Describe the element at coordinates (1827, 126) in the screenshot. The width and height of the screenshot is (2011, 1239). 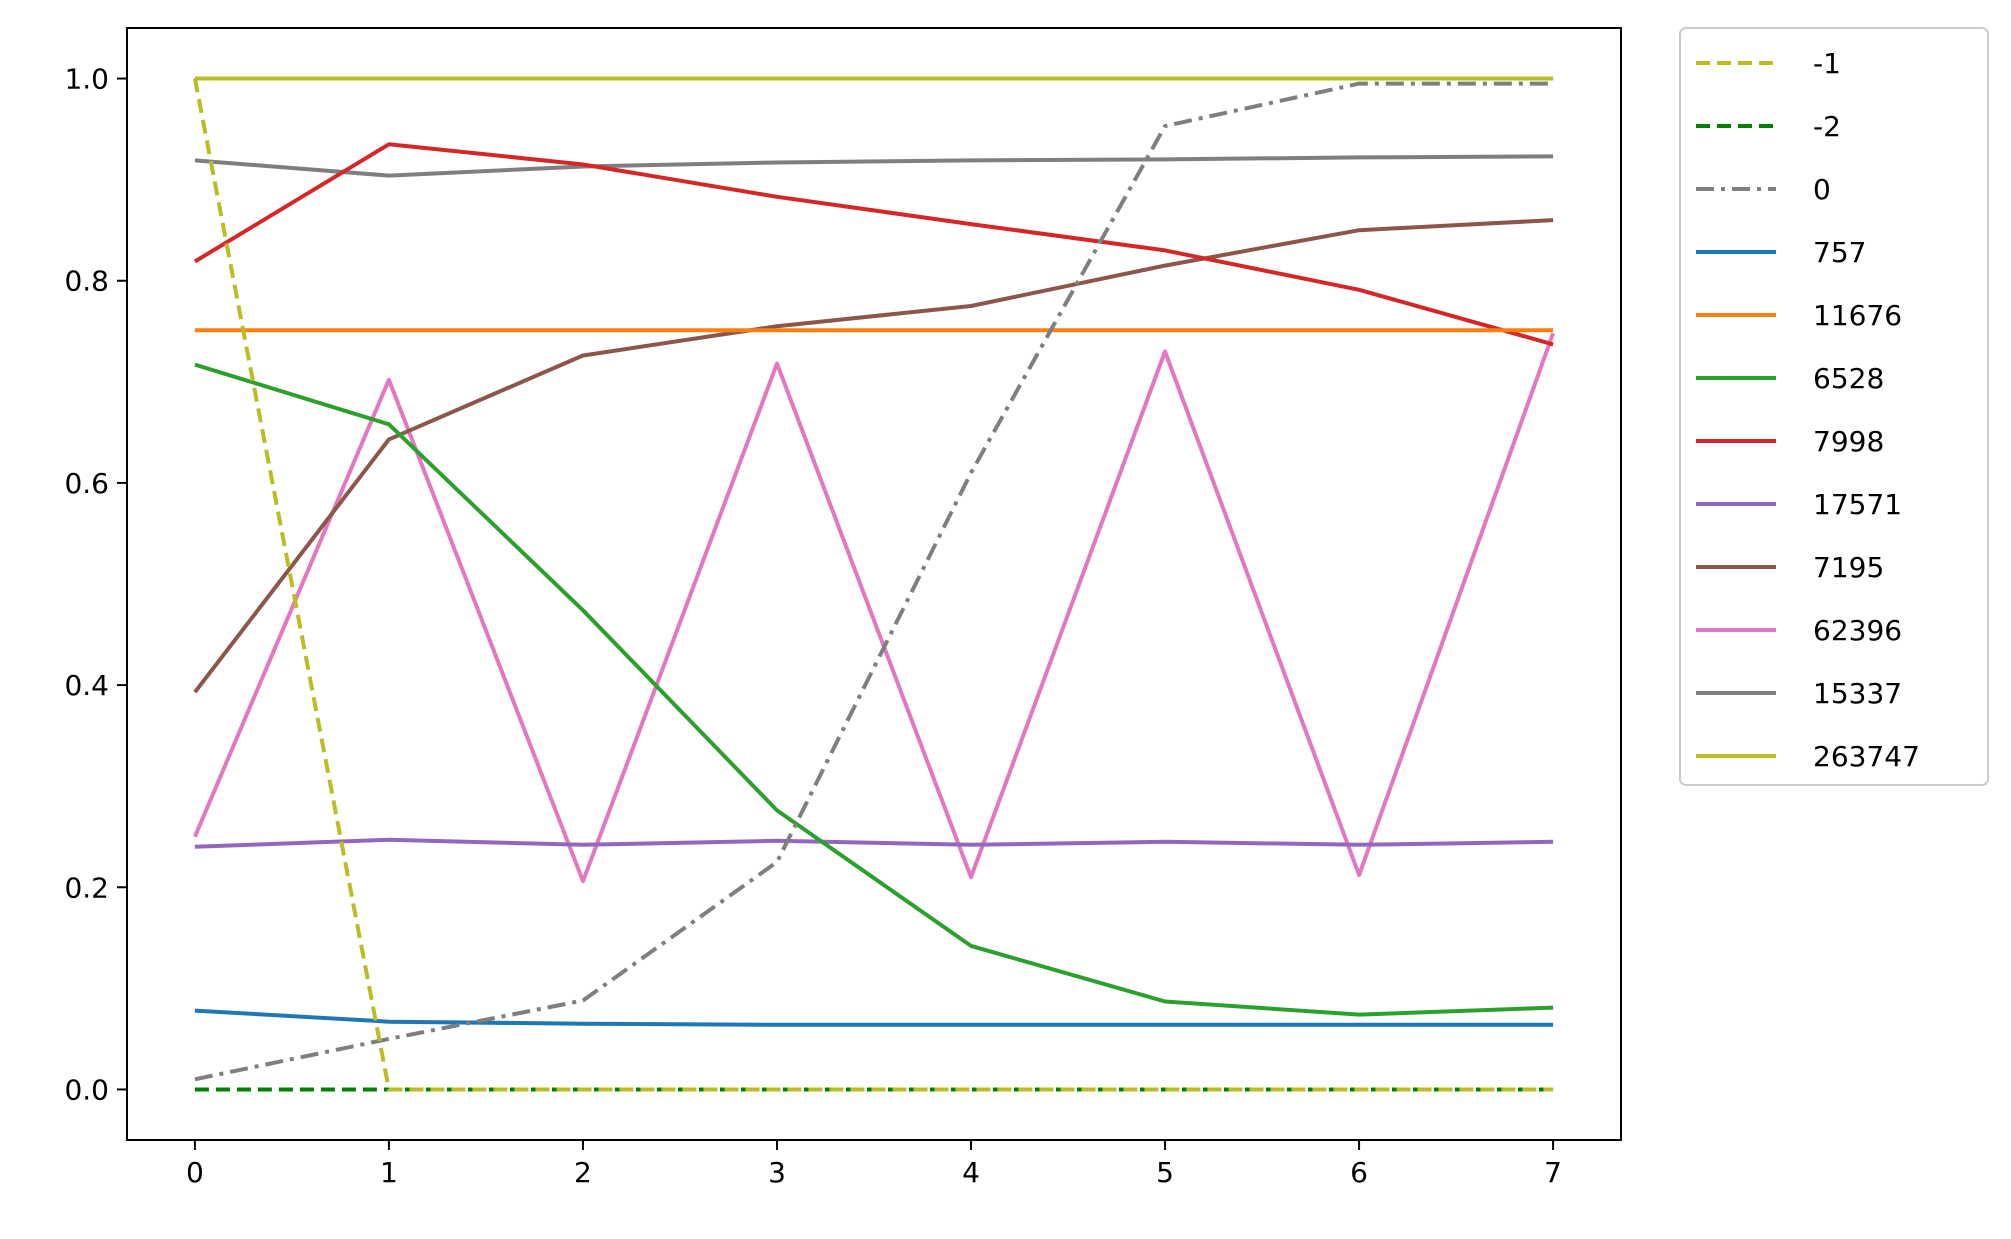
I see `legend-label--2: -2` at that location.